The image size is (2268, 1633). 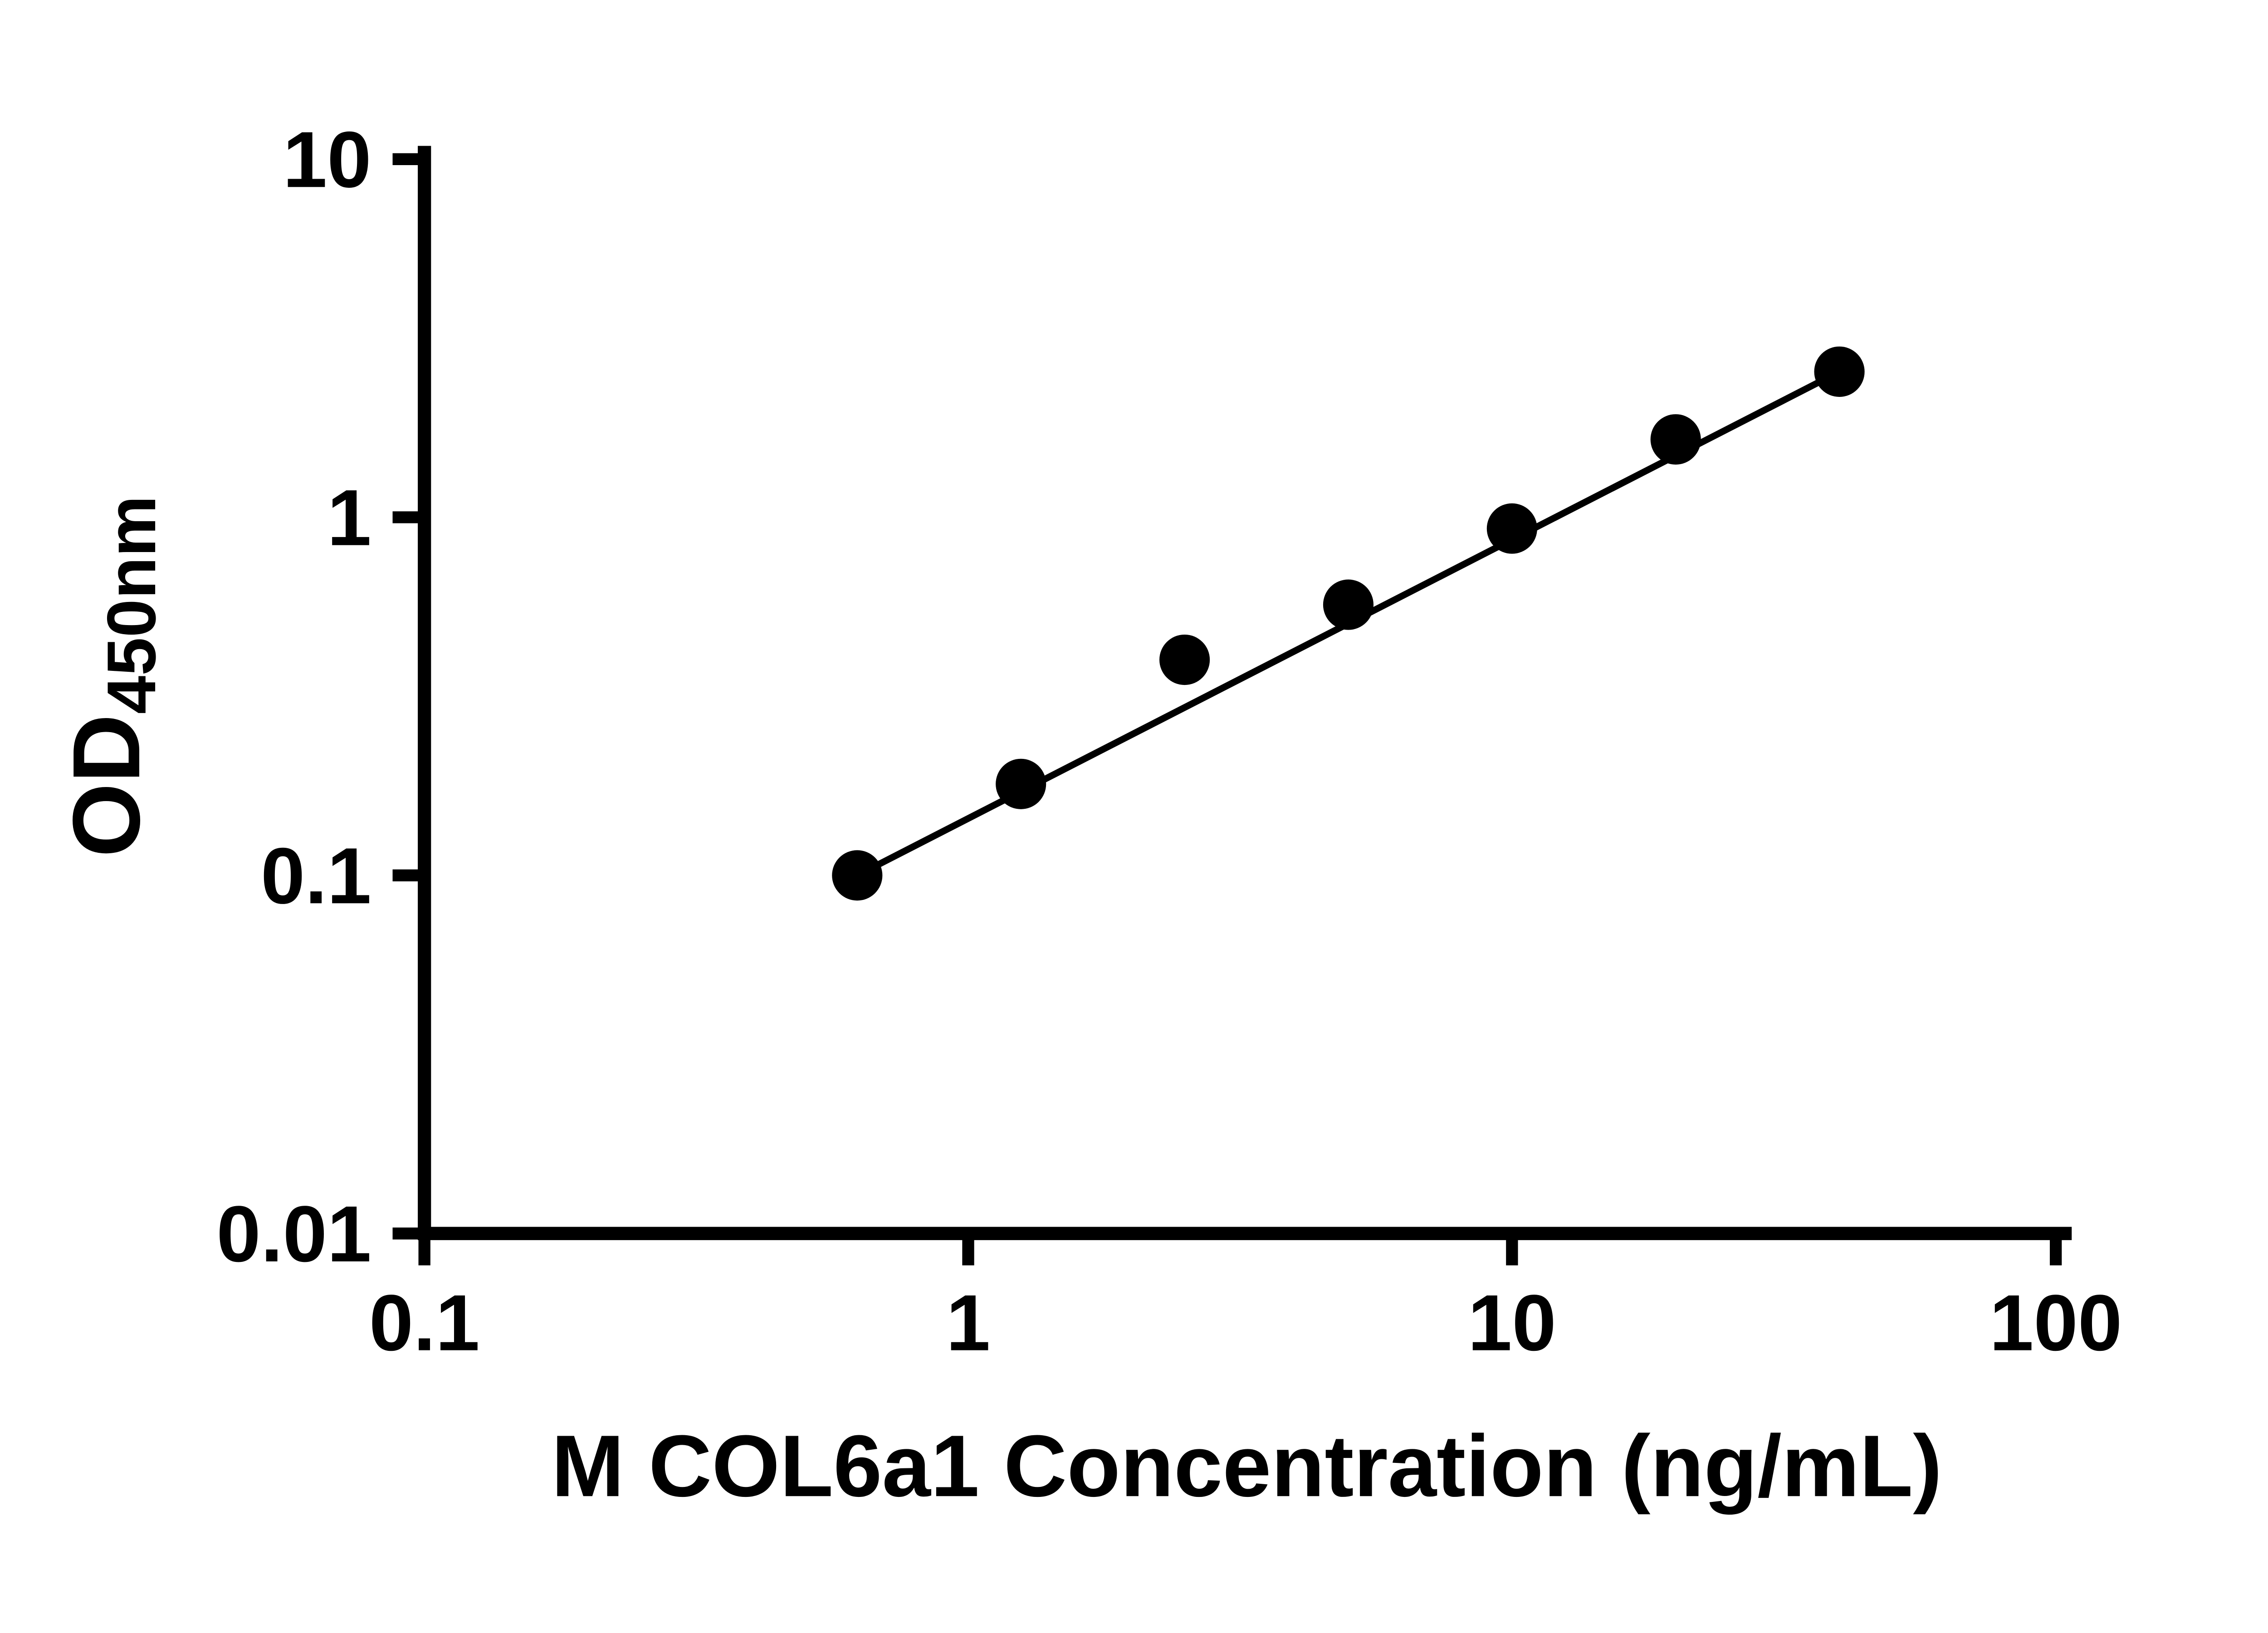 What do you see at coordinates (1512, 1323) in the screenshot?
I see `x-tick-label: 10` at bounding box center [1512, 1323].